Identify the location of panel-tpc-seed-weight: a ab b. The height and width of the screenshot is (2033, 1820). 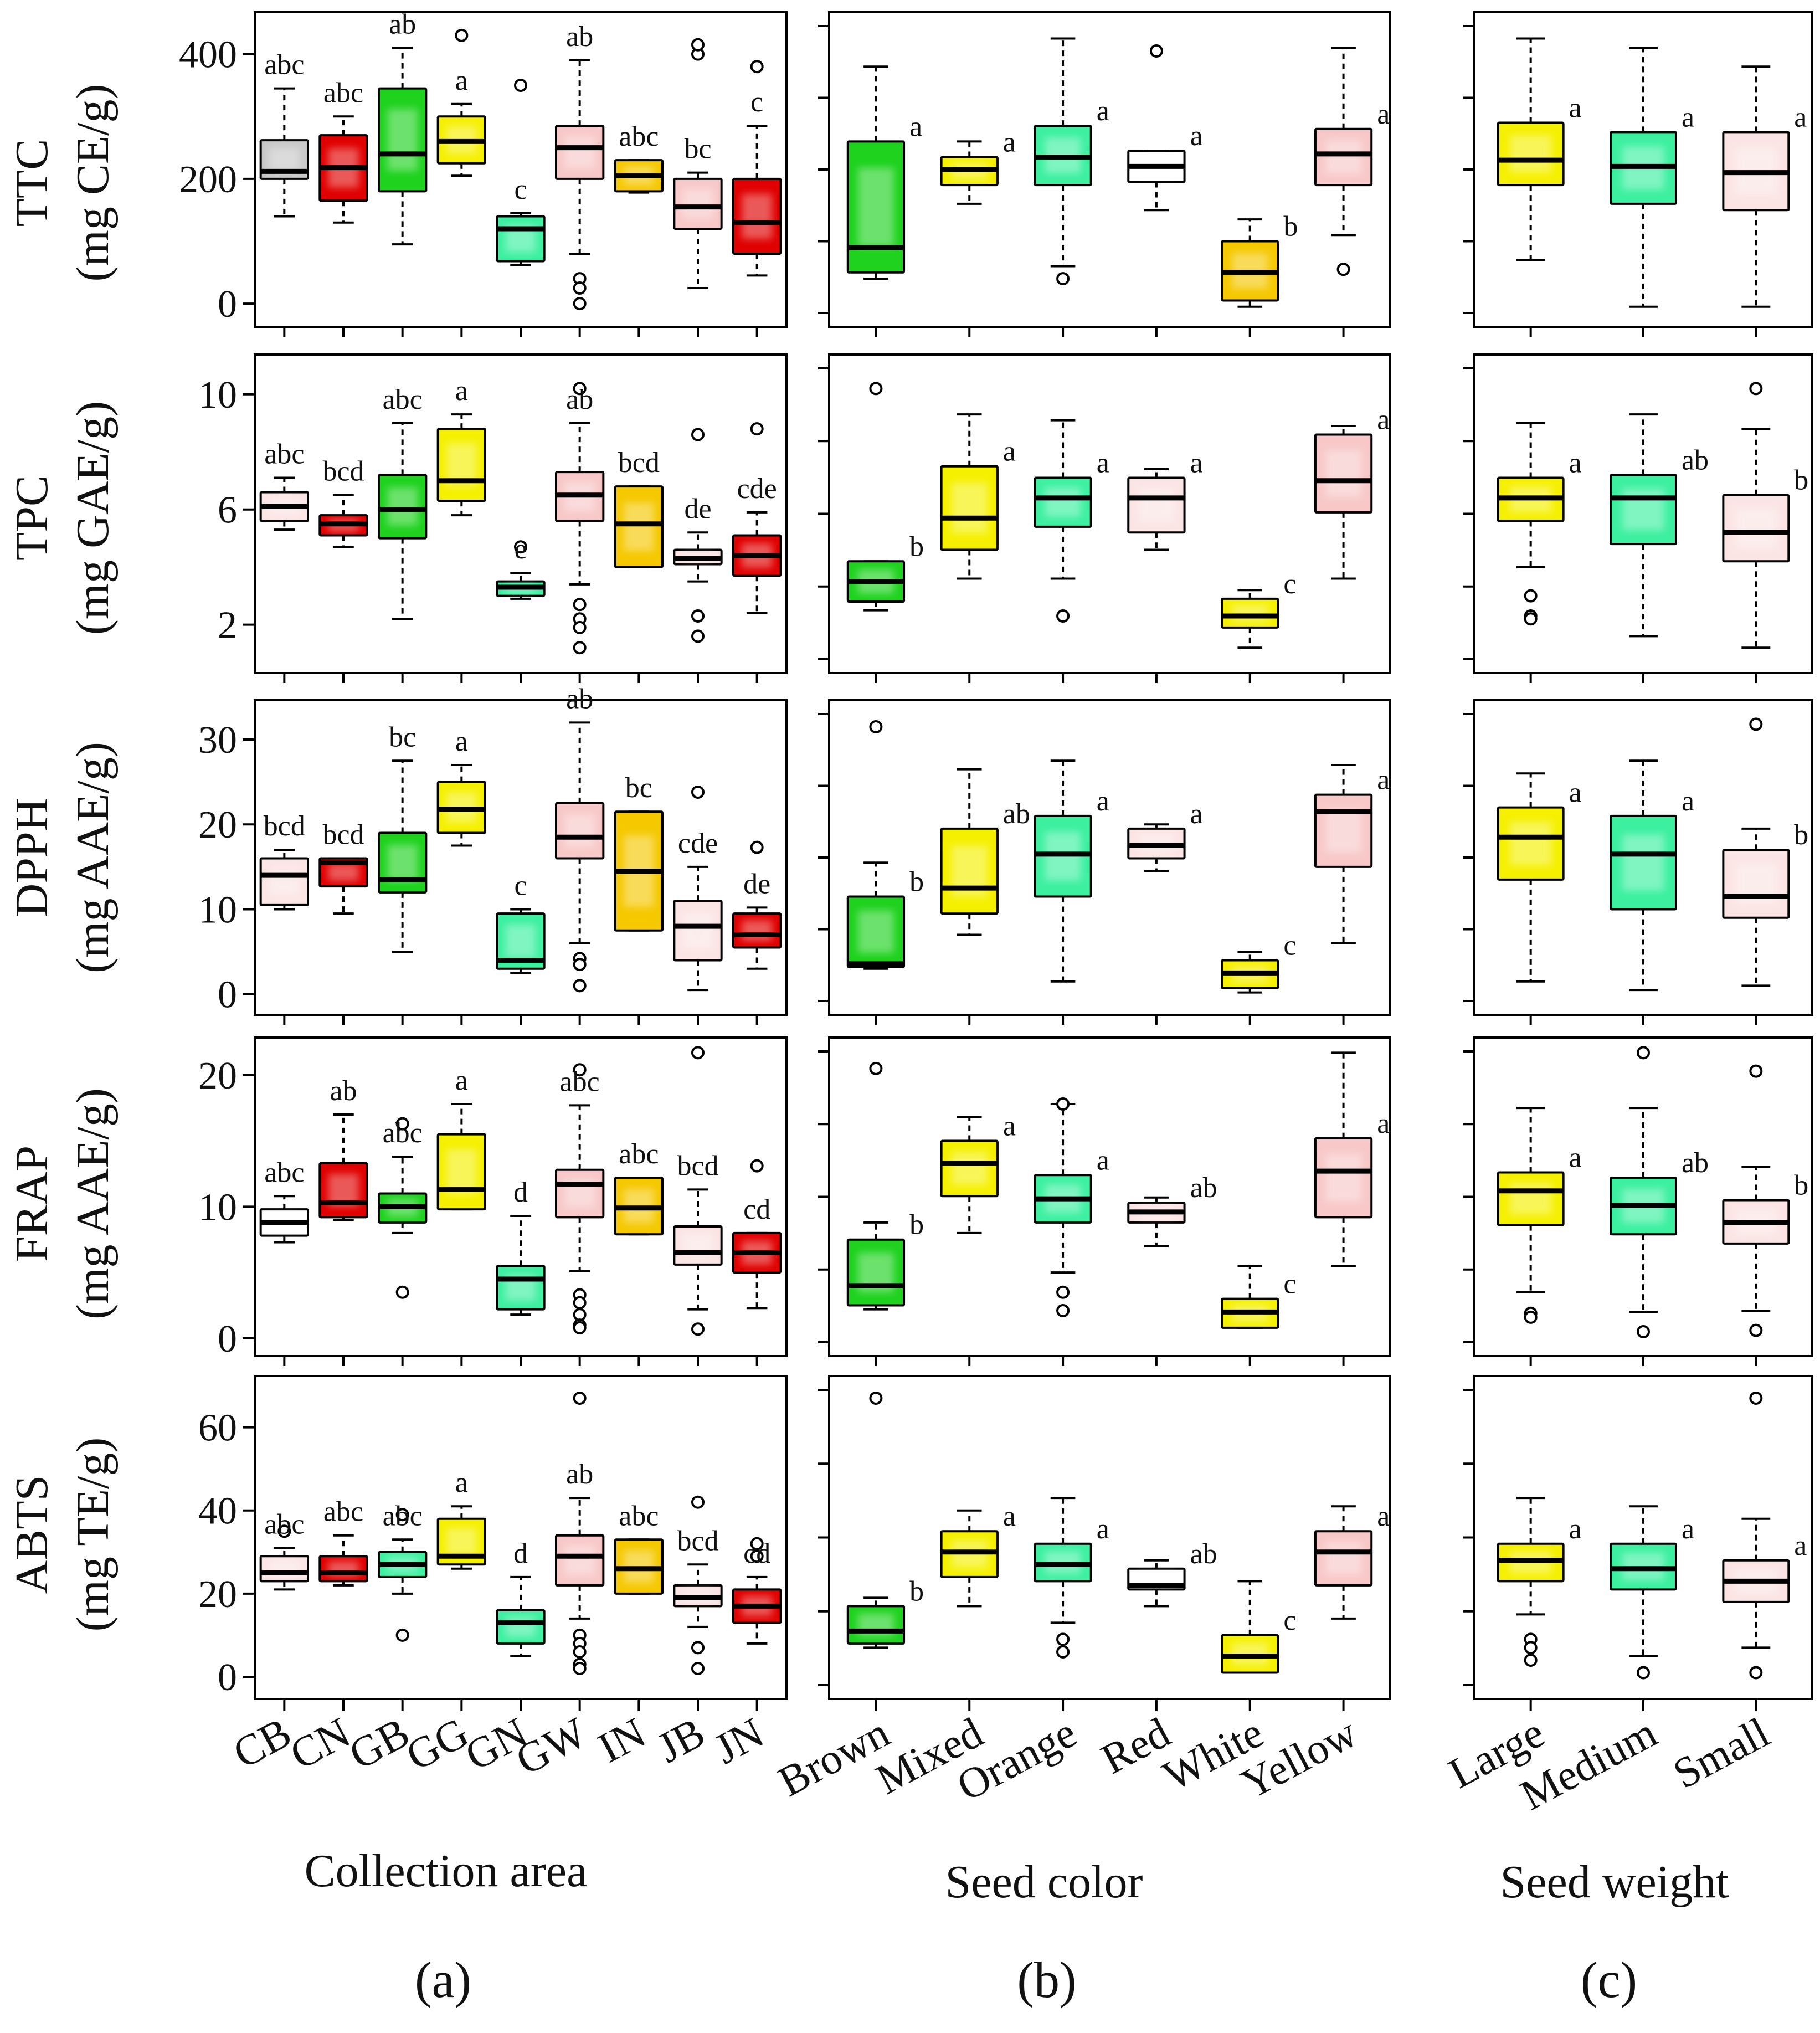
(1638, 518).